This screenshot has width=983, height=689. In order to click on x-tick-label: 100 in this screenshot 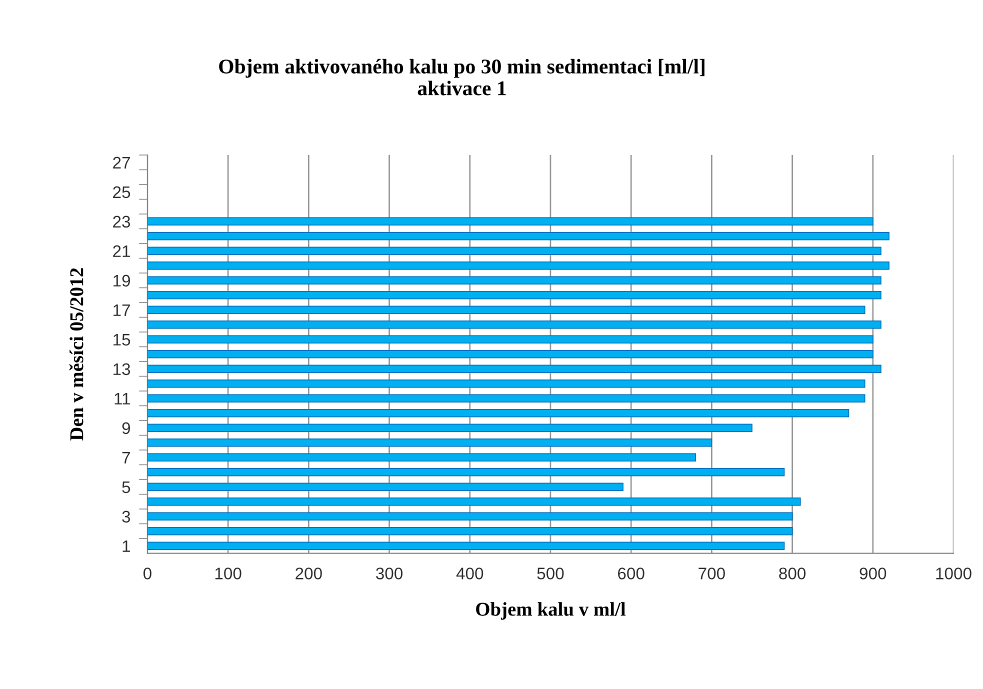, I will do `click(228, 574)`.